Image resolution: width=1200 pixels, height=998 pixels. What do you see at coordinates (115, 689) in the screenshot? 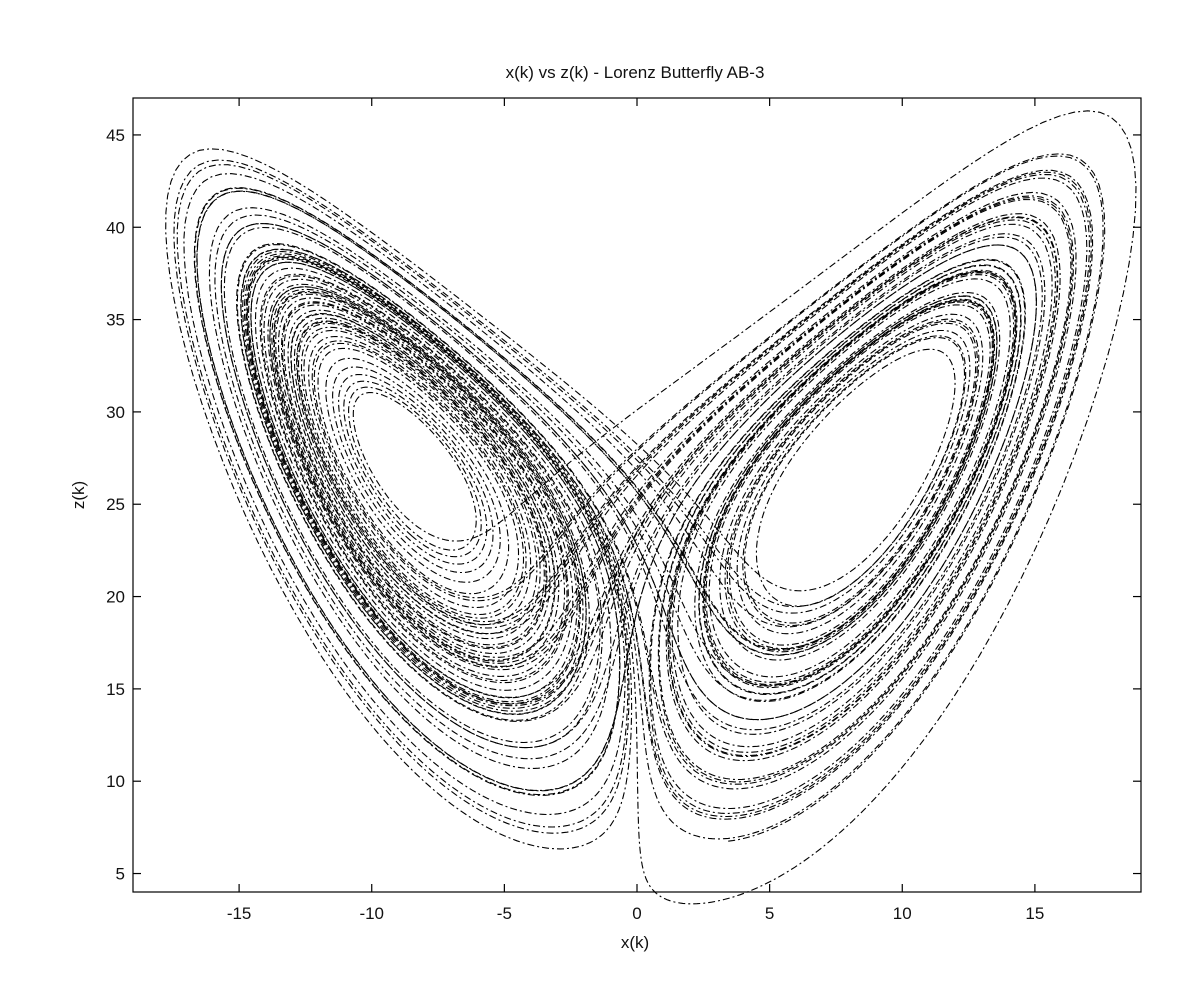
I see `y-tick-label: 15` at bounding box center [115, 689].